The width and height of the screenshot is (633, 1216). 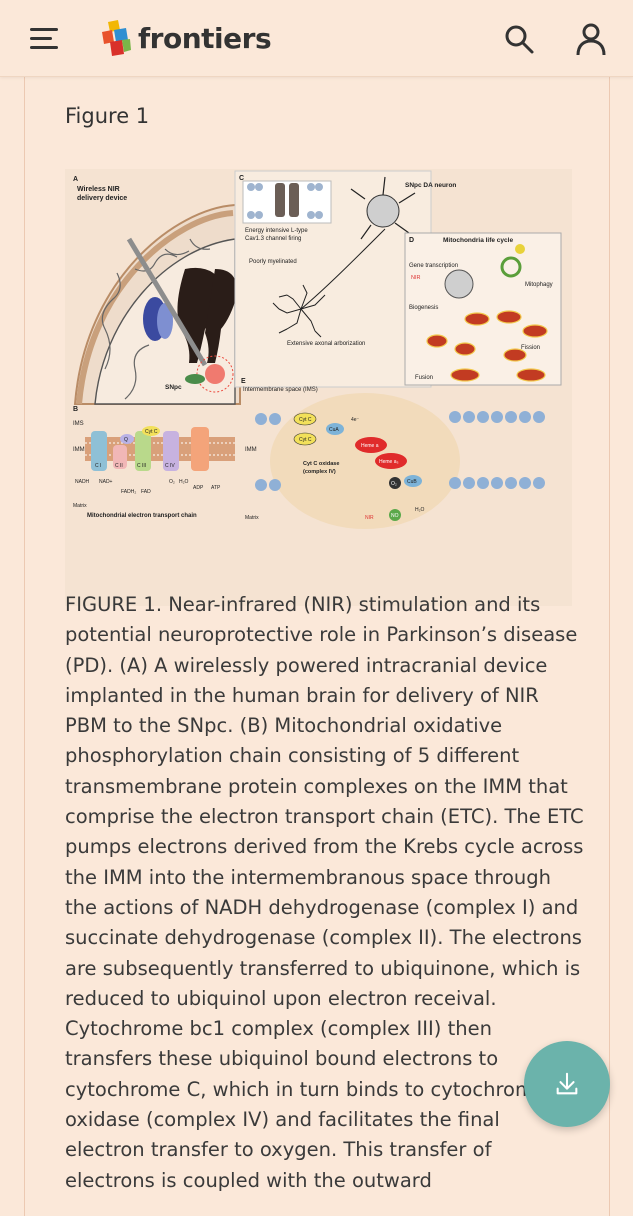 I want to click on figure-heading: Figure 1, so click(x=107, y=116).